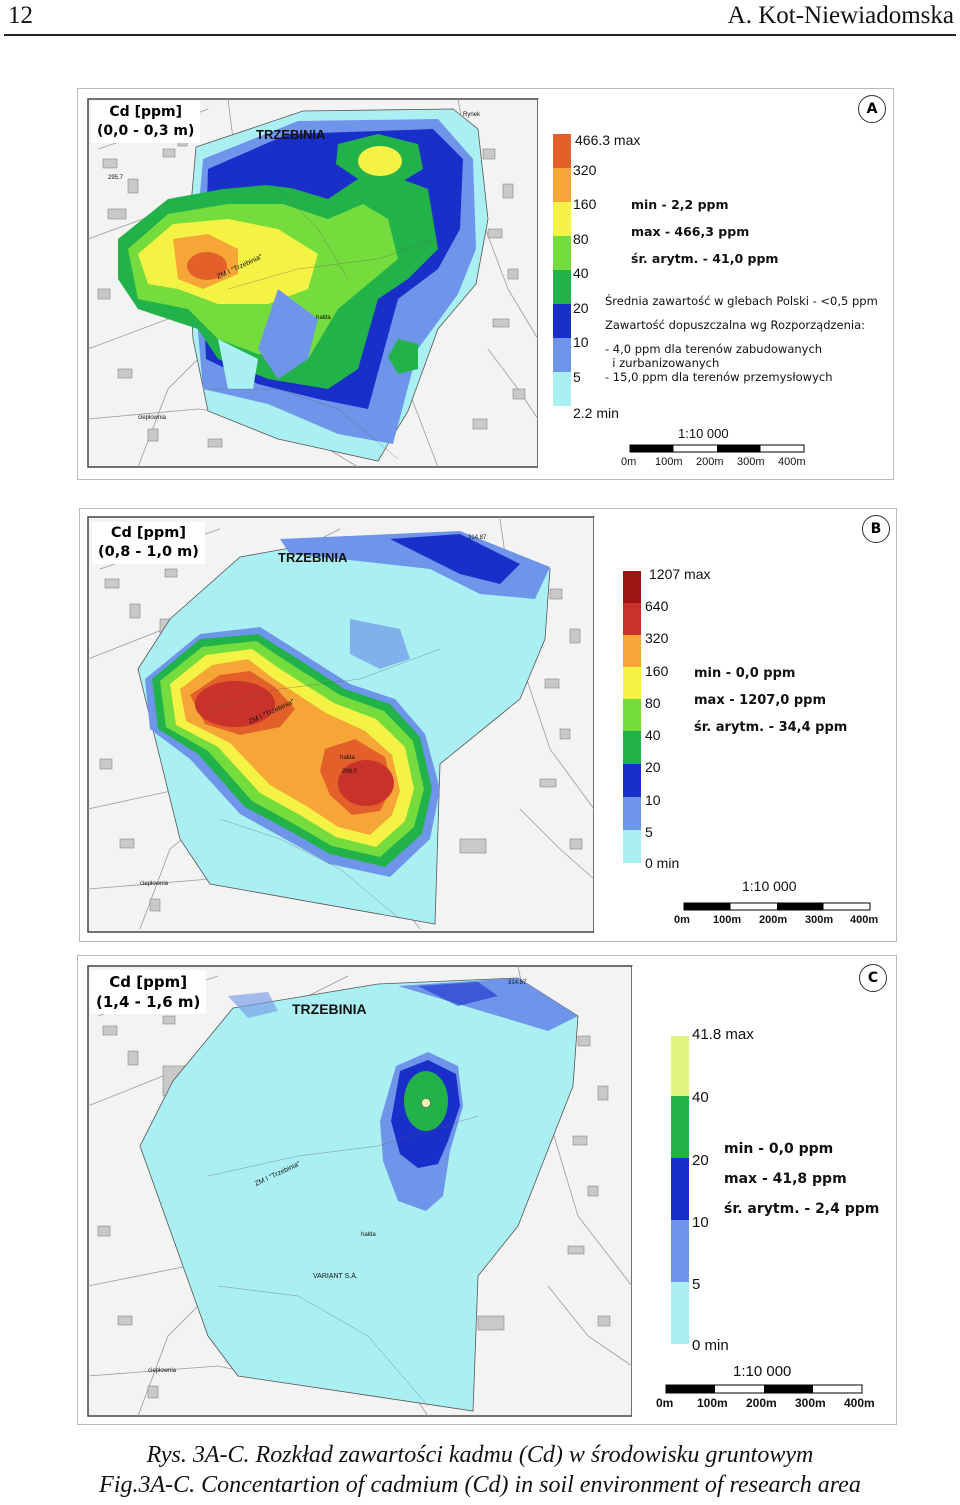 This screenshot has width=960, height=1505. What do you see at coordinates (649, 832) in the screenshot?
I see `legend-tick-b-5: 5` at bounding box center [649, 832].